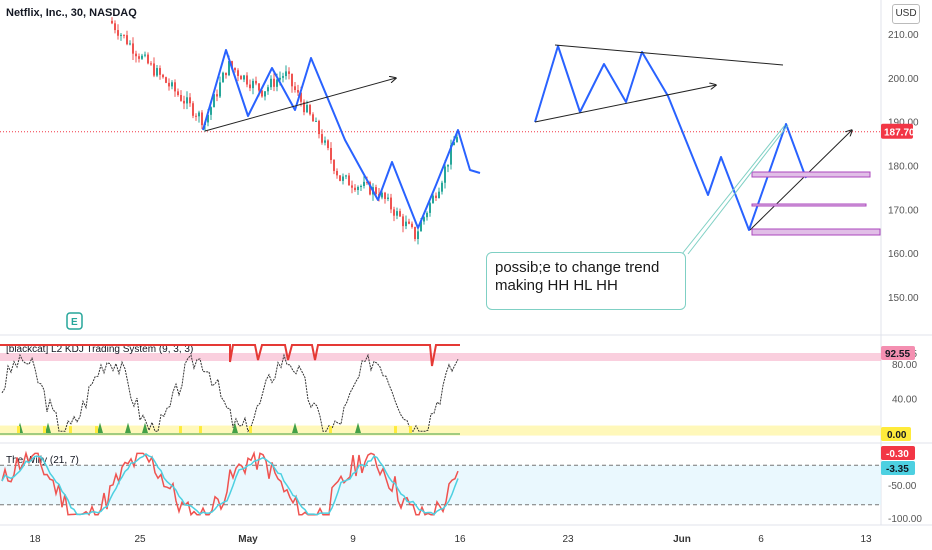 This screenshot has height=550, width=932. What do you see at coordinates (903, 79) in the screenshot?
I see `price-tick: 200.00` at bounding box center [903, 79].